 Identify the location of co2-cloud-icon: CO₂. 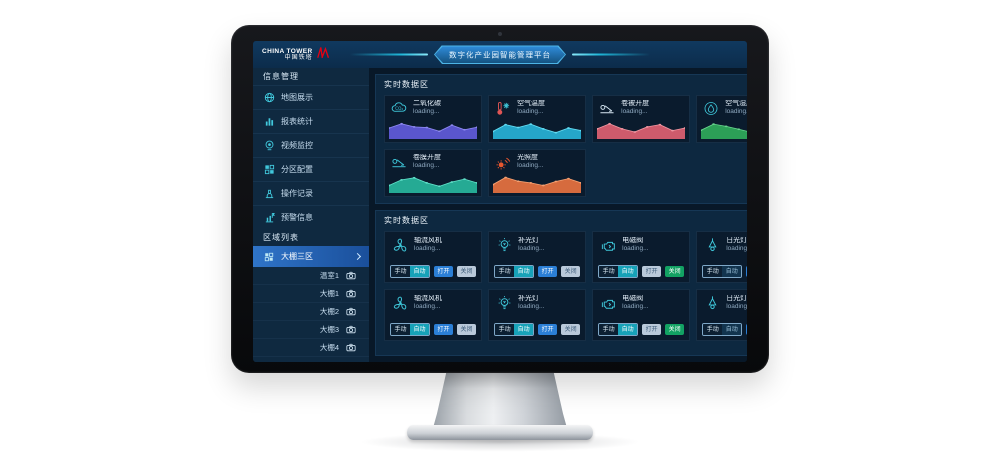
(399, 108).